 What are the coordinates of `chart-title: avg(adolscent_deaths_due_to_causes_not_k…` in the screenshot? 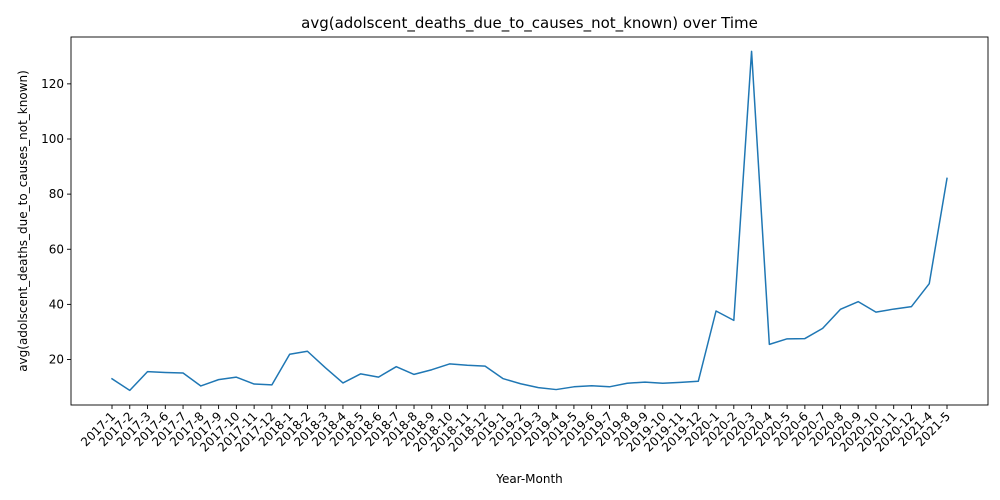 It's located at (529, 23).